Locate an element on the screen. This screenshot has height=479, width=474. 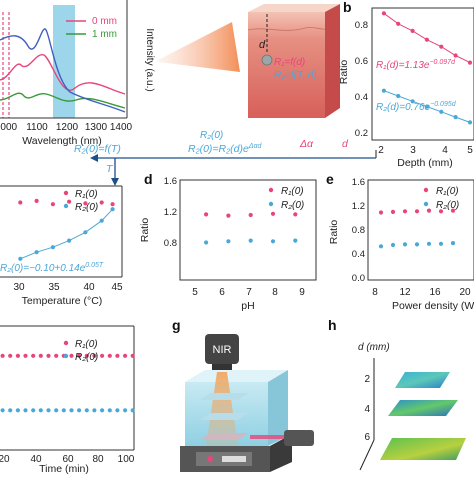
x-tick-label: 20 is located at coordinates (465, 292).